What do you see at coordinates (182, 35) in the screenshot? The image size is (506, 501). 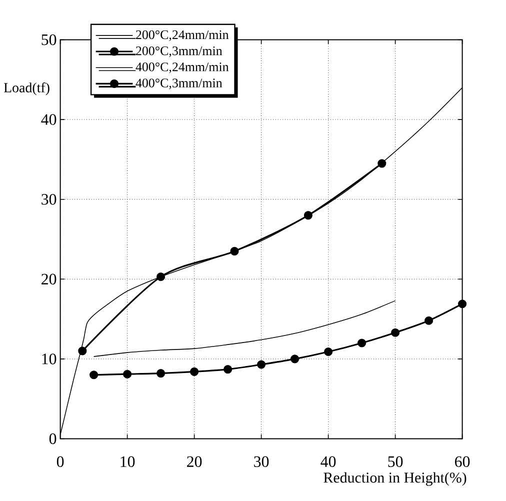 I see `legend-label: 200°C,24mm/min` at bounding box center [182, 35].